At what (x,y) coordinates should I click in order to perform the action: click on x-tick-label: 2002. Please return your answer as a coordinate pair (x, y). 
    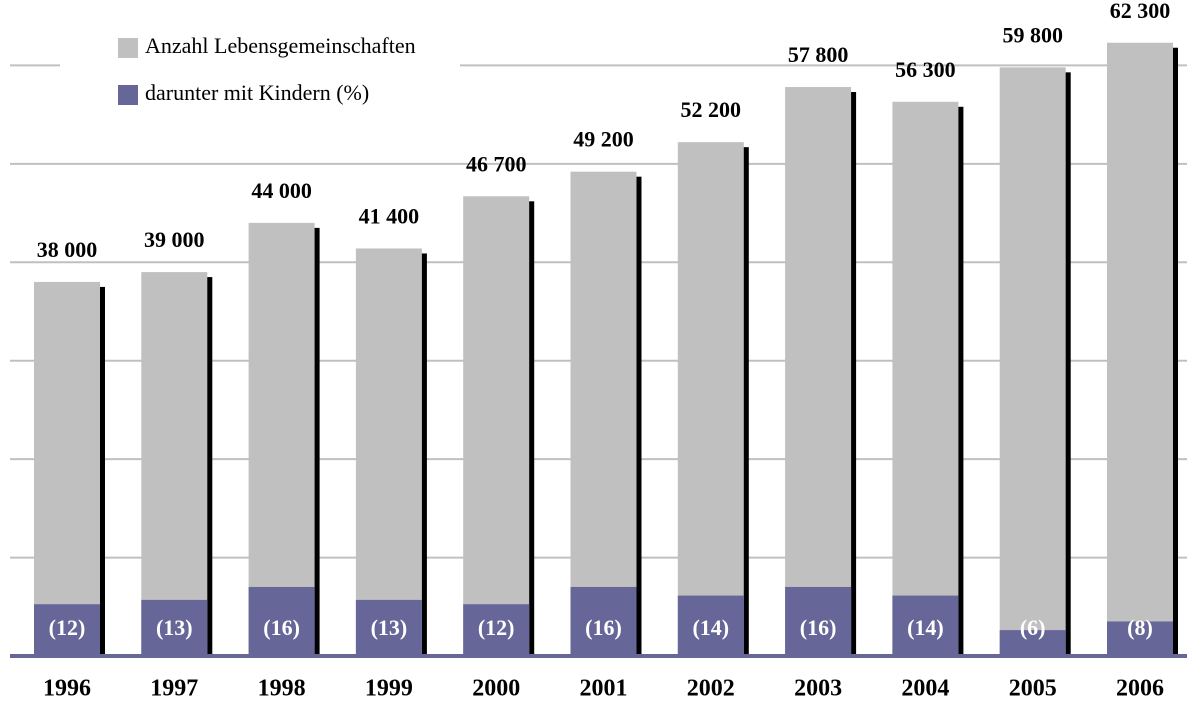
    Looking at the image, I should click on (711, 689).